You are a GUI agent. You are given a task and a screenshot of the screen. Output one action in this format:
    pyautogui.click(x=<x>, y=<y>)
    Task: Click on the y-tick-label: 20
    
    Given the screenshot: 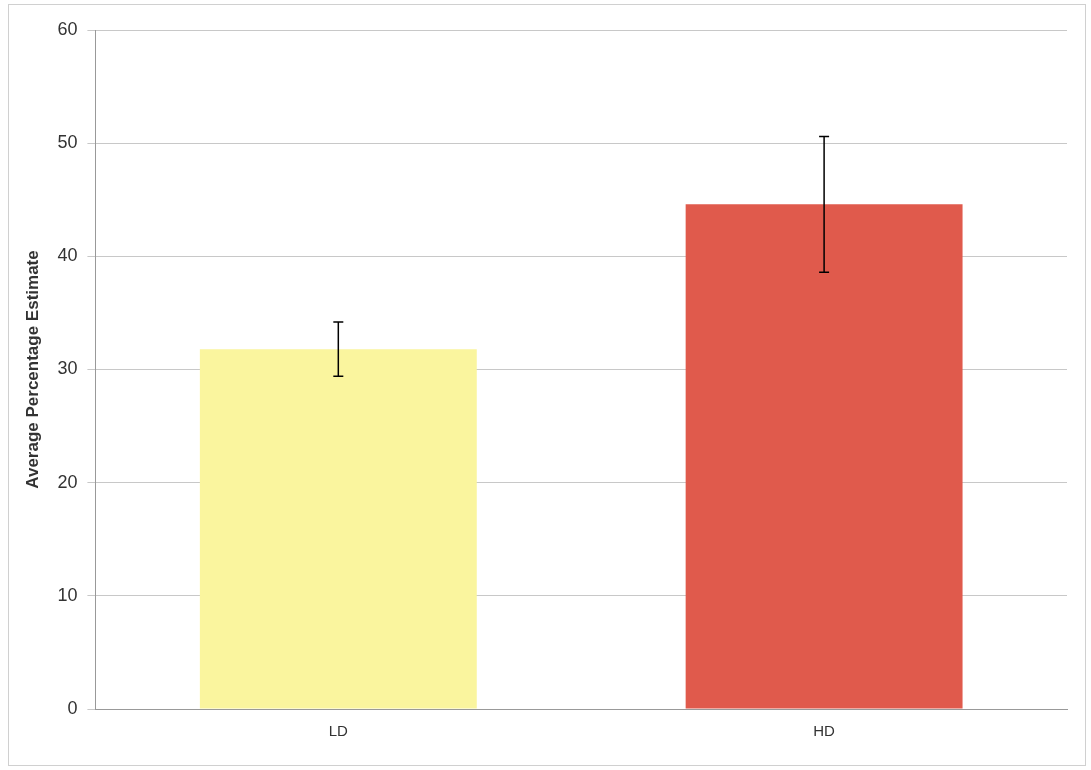 What is the action you would take?
    pyautogui.click(x=67, y=481)
    